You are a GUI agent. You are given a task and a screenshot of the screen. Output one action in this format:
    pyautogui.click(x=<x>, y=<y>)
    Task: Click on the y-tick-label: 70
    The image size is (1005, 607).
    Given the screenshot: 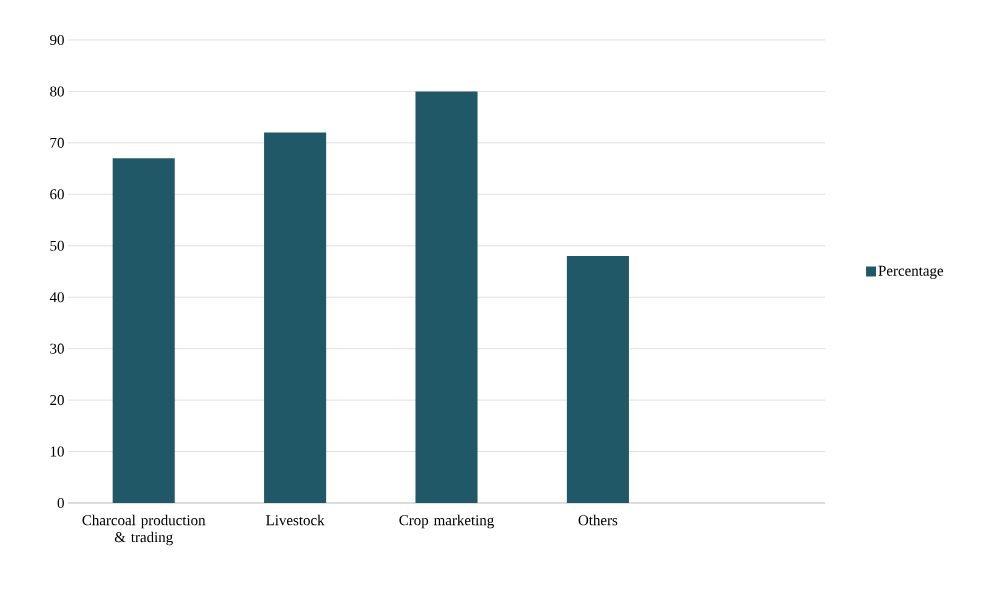 What is the action you would take?
    pyautogui.click(x=57, y=142)
    